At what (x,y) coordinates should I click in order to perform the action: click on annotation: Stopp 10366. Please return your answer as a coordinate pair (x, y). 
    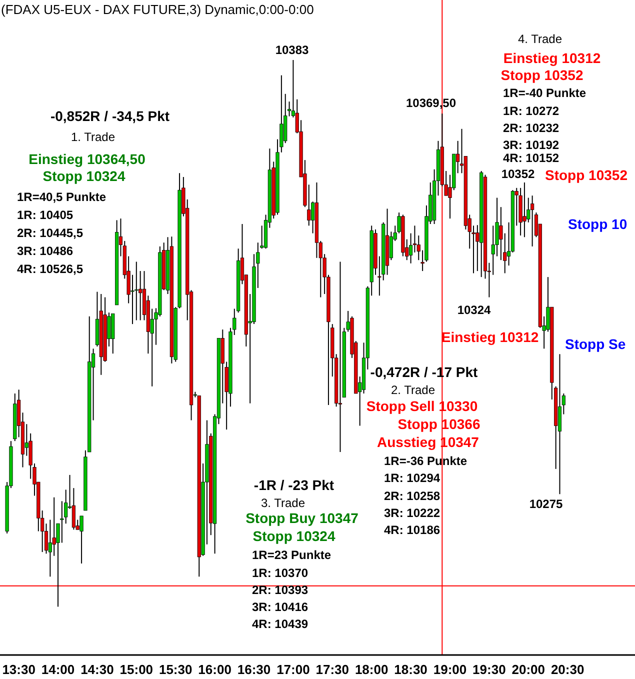
    Looking at the image, I should click on (439, 424).